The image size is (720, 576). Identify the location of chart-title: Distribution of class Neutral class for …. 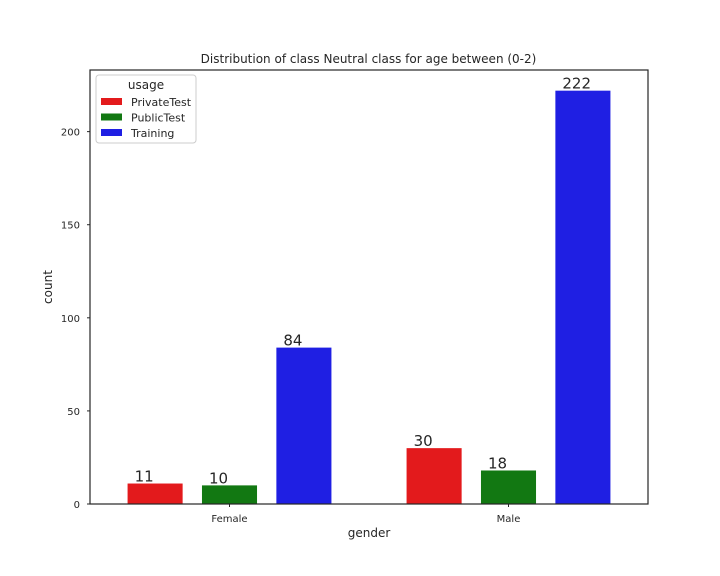
(369, 59).